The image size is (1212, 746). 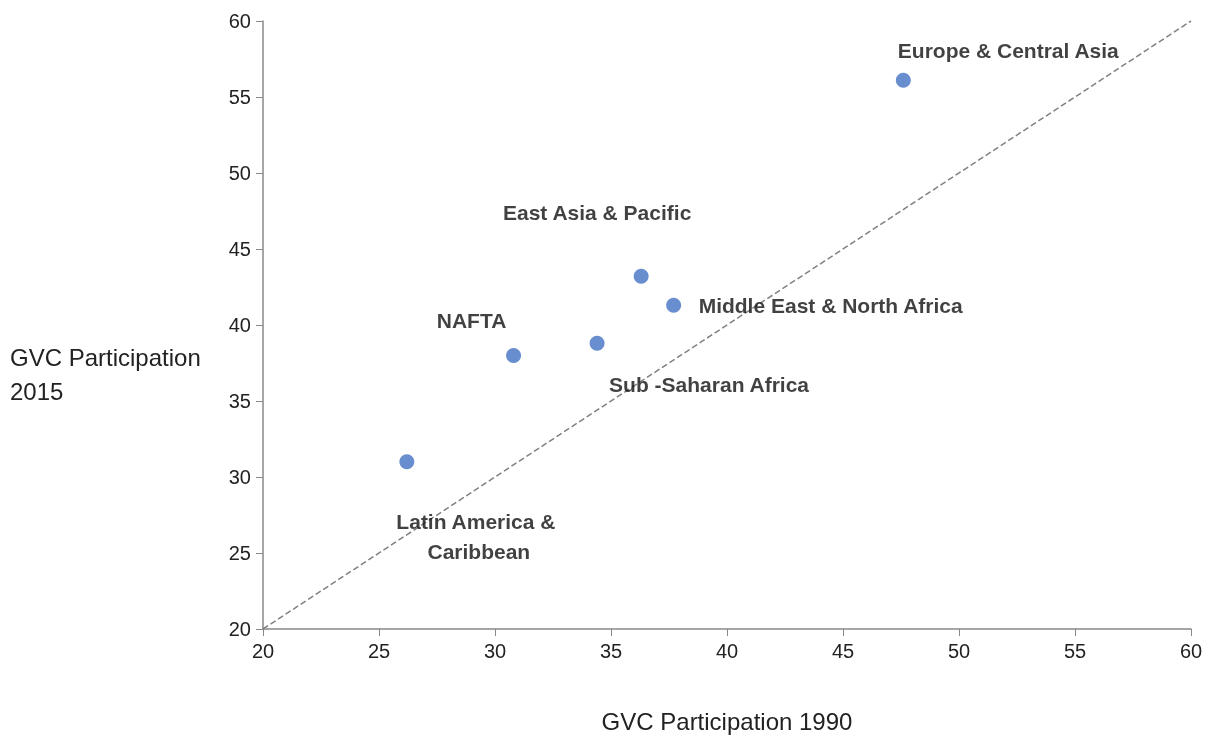 I want to click on x-tick-label: 60, so click(x=1191, y=651).